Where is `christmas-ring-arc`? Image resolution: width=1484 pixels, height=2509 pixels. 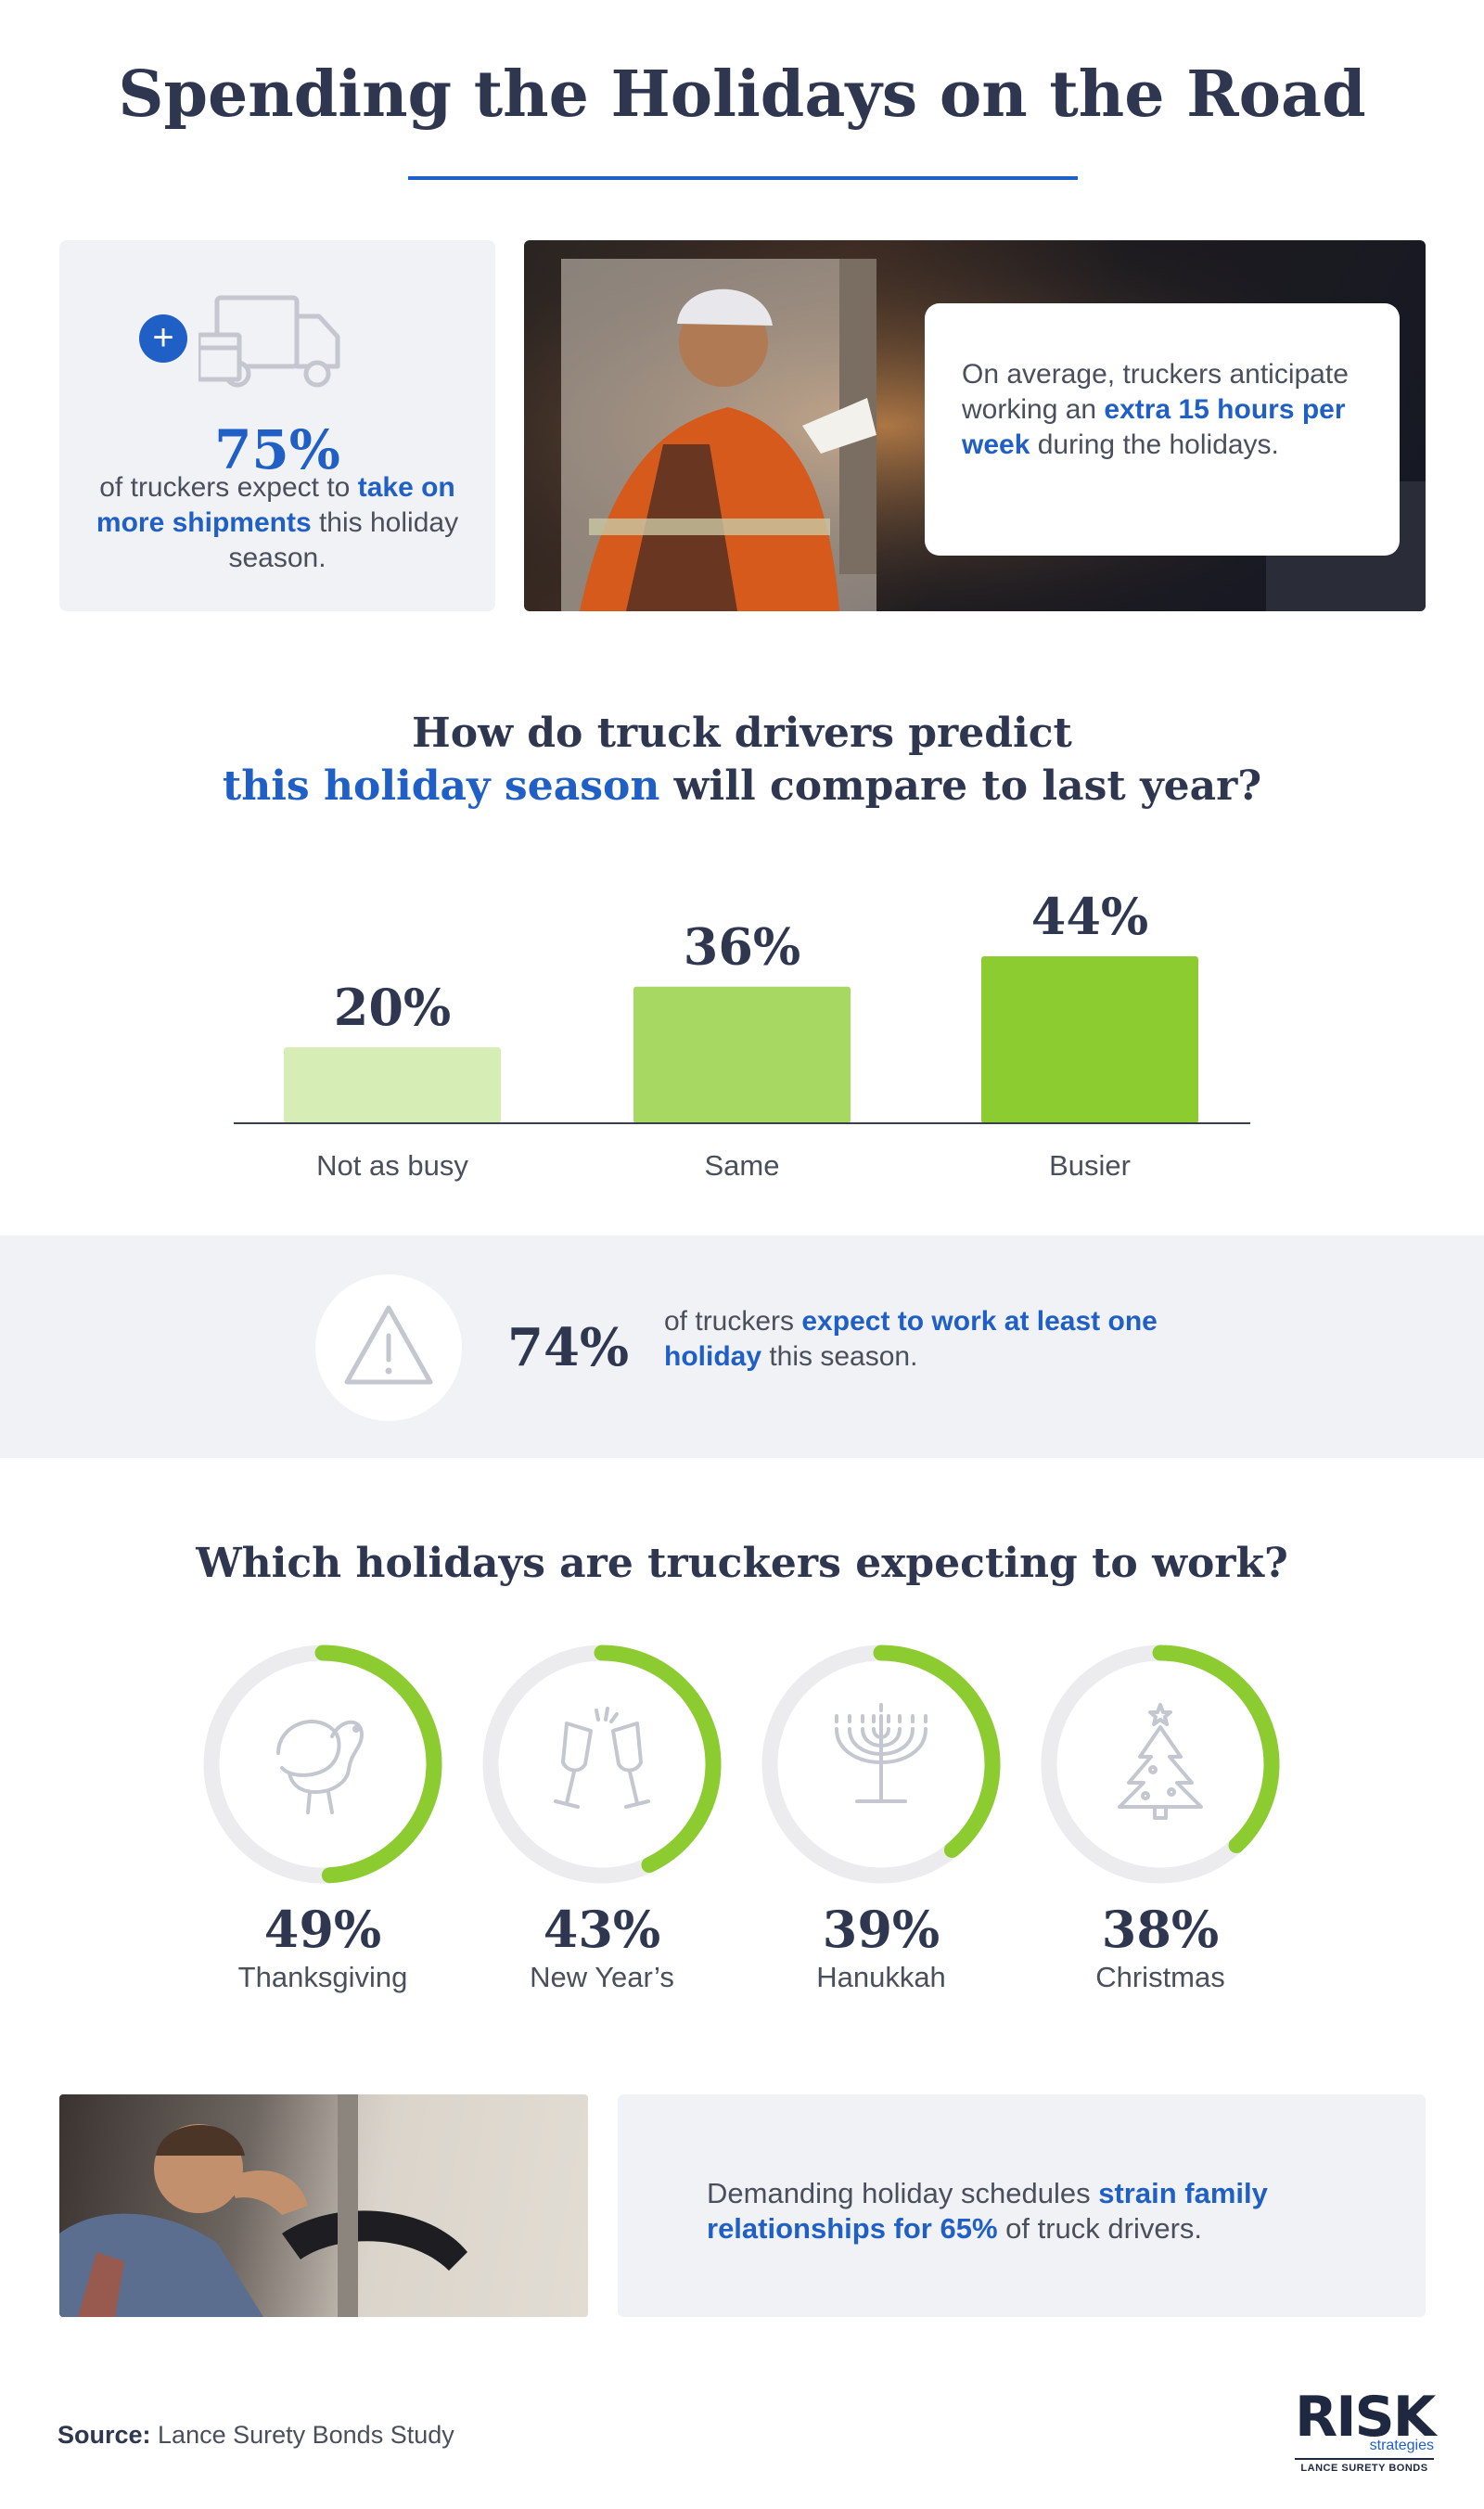 christmas-ring-arc is located at coordinates (1160, 1765).